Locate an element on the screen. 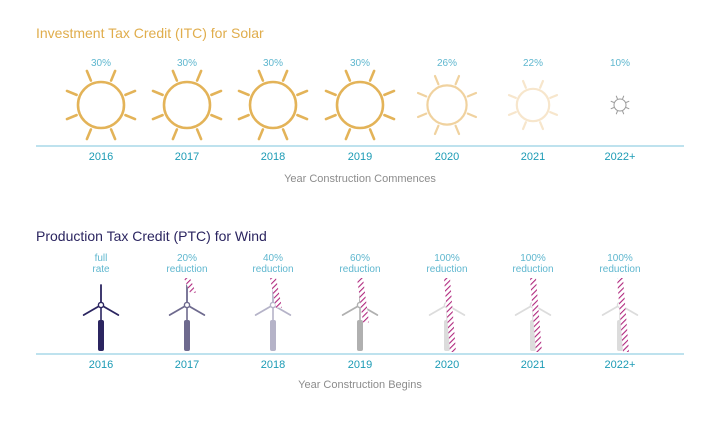  turbine-hub is located at coordinates (101, 305).